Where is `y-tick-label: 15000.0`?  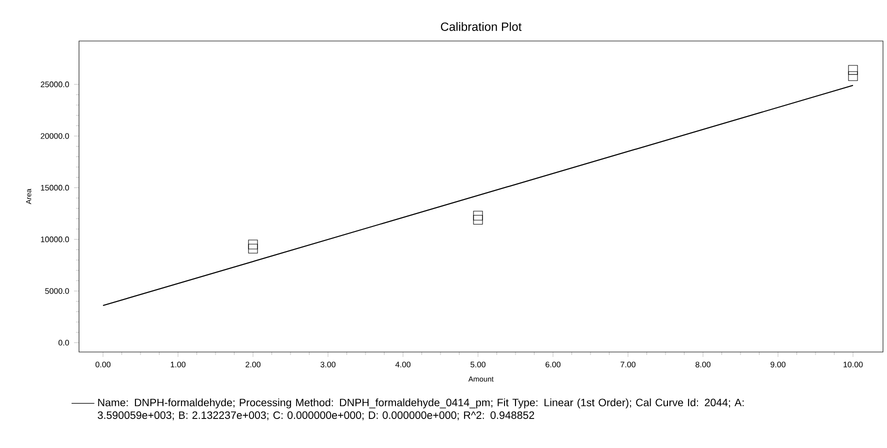
y-tick-label: 15000.0 is located at coordinates (54, 187).